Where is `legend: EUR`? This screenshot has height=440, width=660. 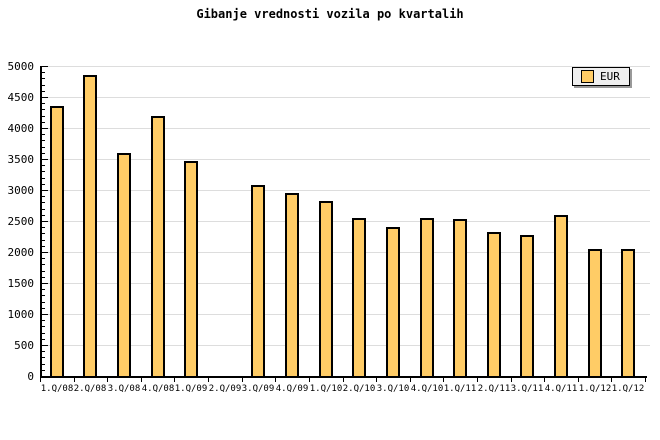 legend: EUR is located at coordinates (601, 76).